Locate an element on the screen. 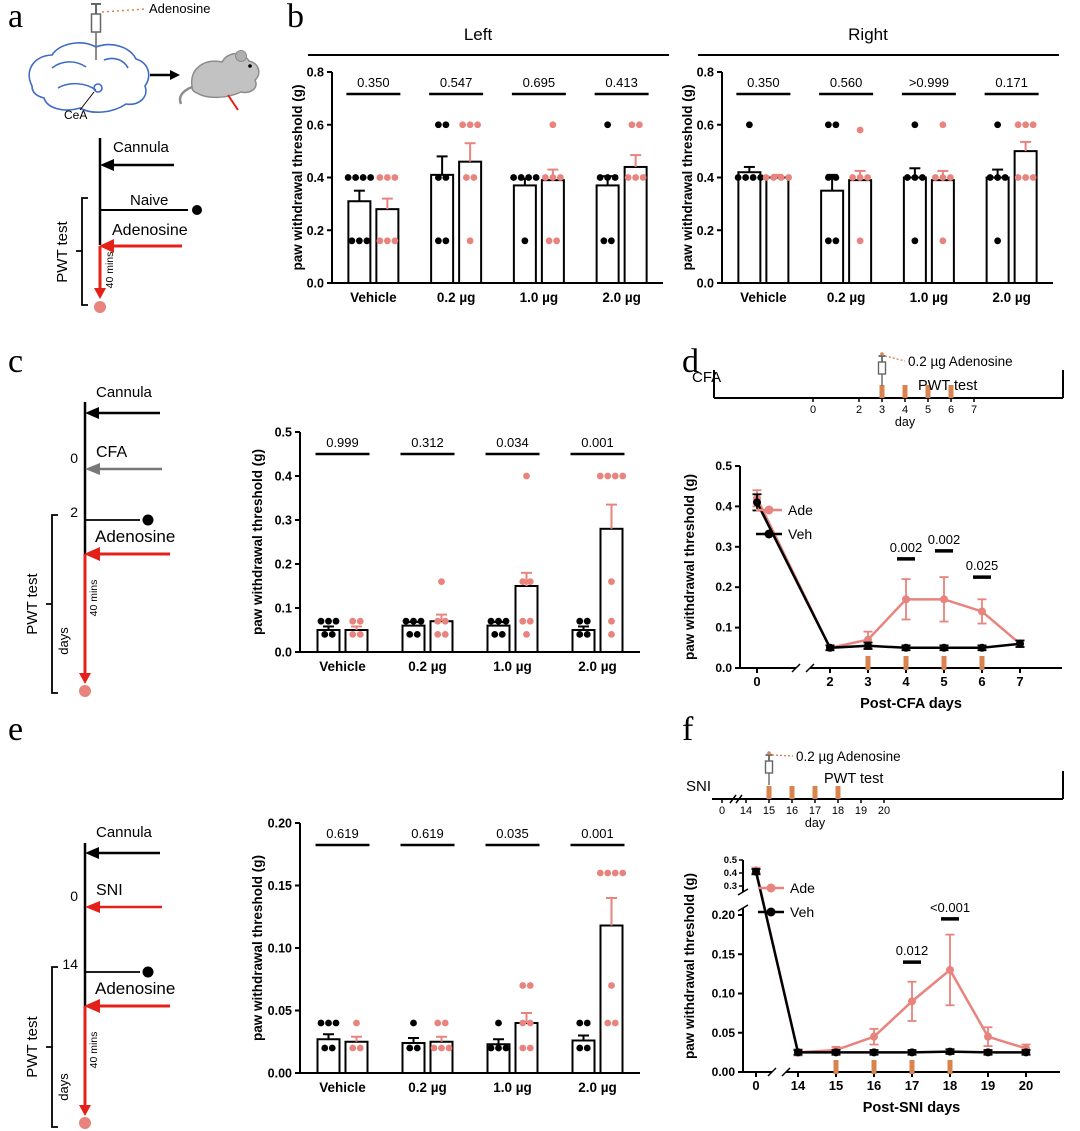 The width and height of the screenshot is (1080, 1131). inset-day-tick-label: 16 is located at coordinates (792, 811).